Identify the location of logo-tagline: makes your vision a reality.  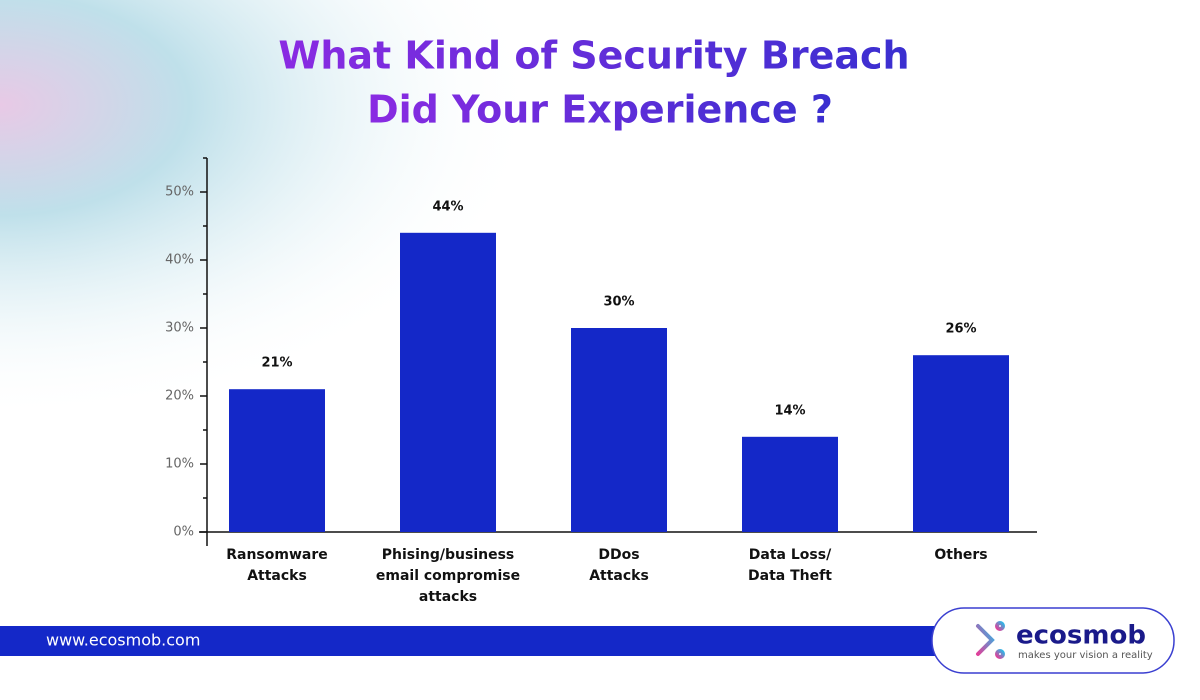
(1085, 655).